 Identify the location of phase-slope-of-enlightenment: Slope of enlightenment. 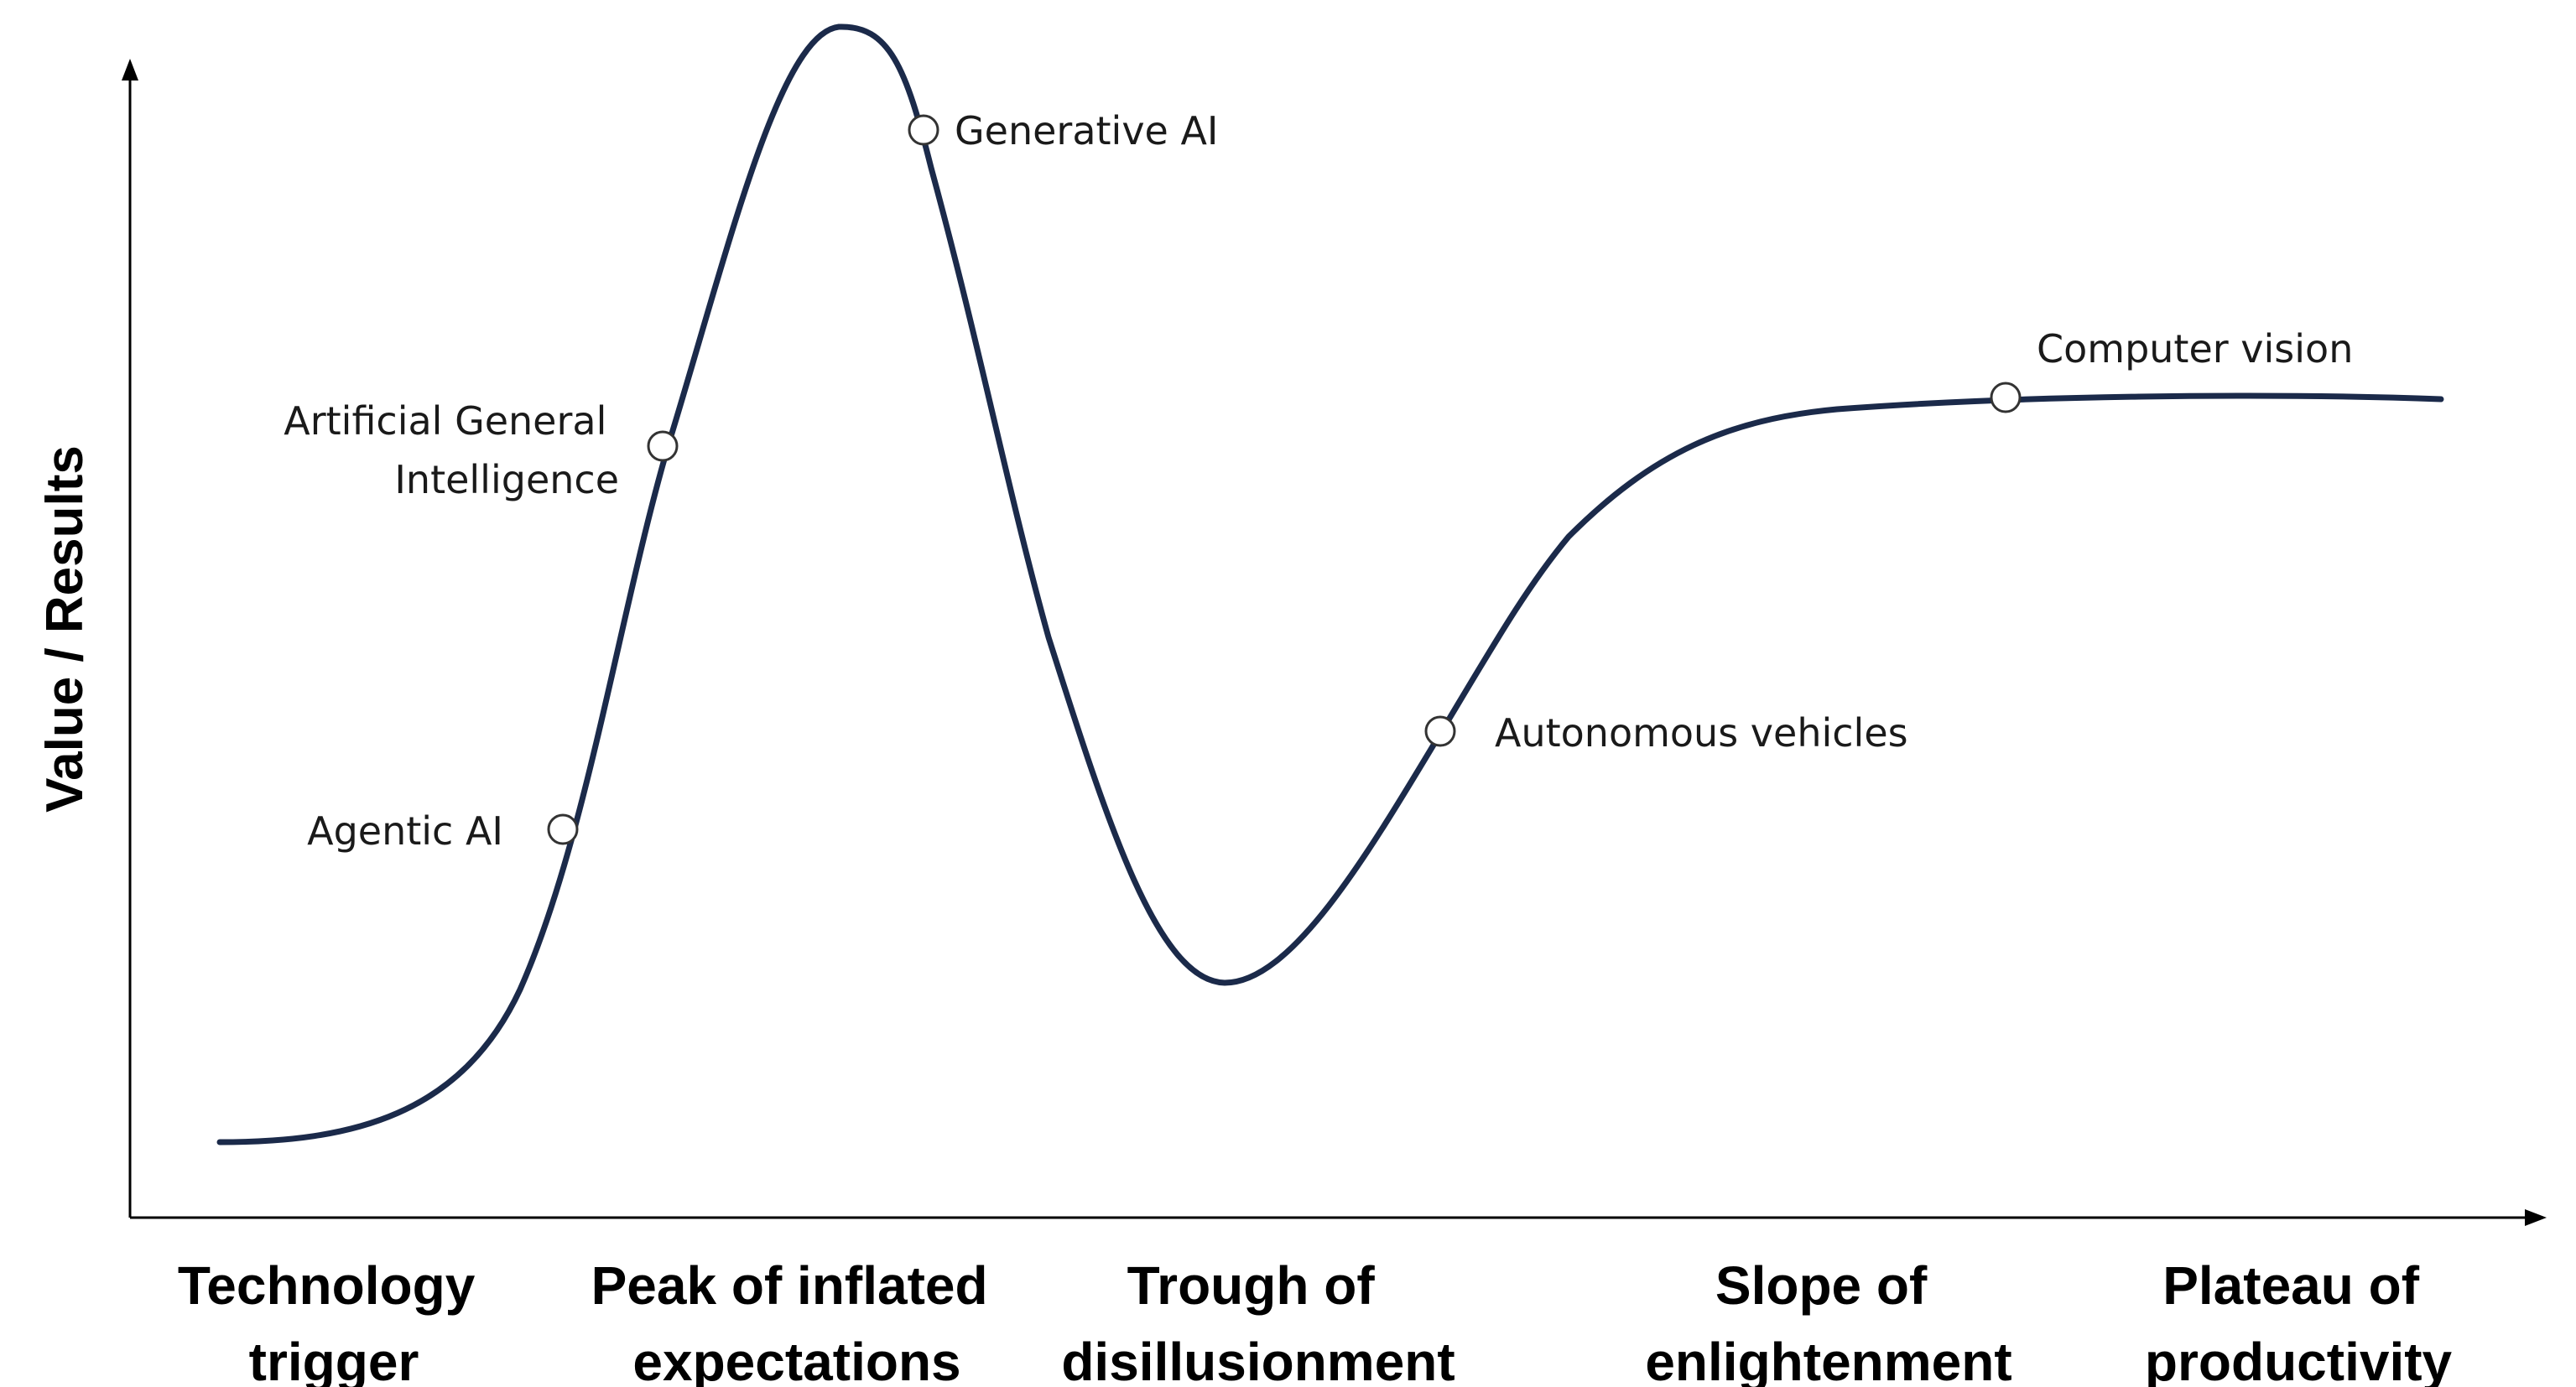
(1828, 1321).